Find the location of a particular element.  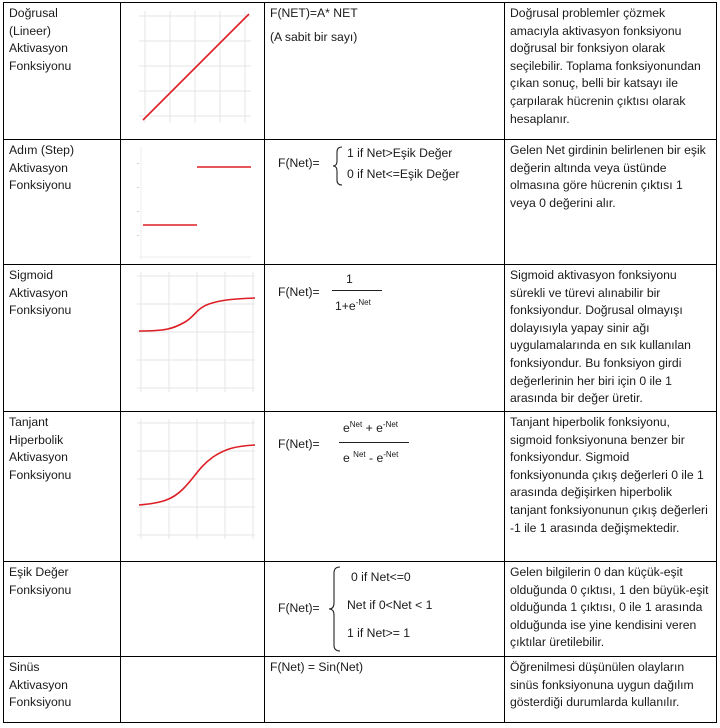

linear-curve is located at coordinates (196, 67).